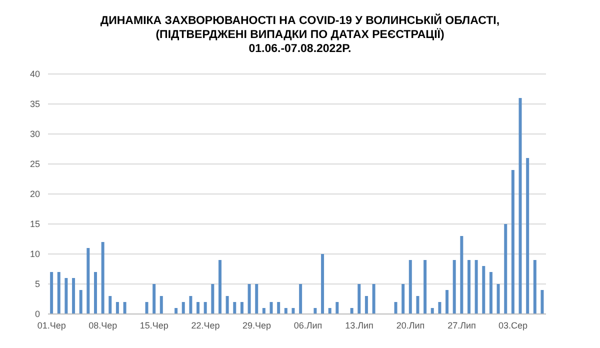 This screenshot has height=348, width=600. I want to click on x-tick-label: 01.Чер, so click(51, 325).